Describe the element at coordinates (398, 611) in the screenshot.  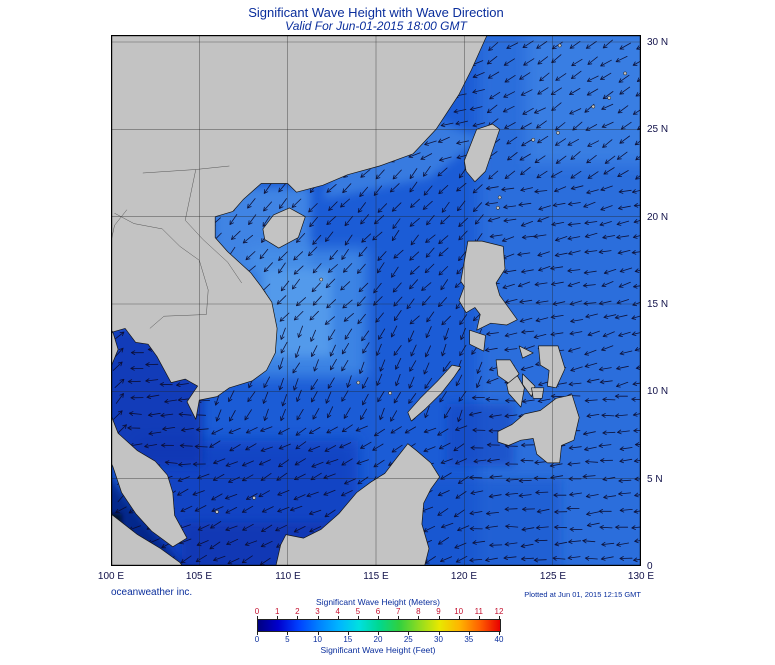
I see `colorbar-meters-tick-label: 7` at that location.